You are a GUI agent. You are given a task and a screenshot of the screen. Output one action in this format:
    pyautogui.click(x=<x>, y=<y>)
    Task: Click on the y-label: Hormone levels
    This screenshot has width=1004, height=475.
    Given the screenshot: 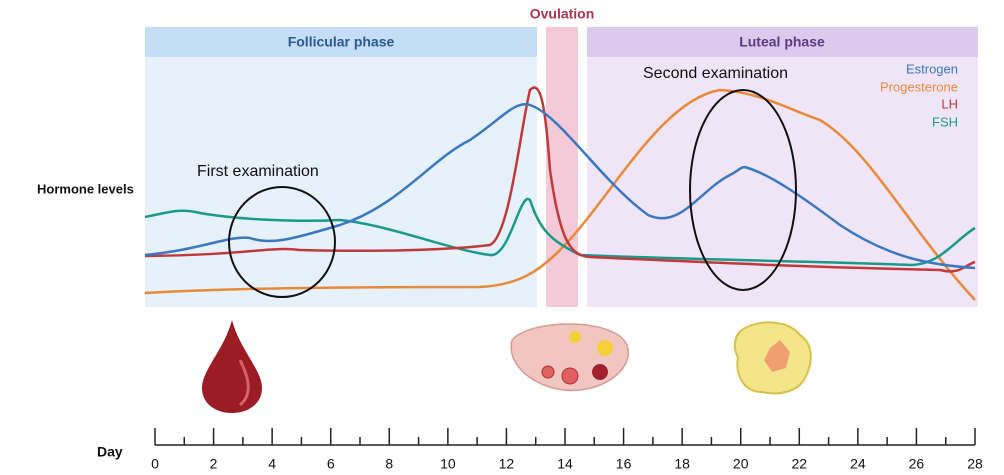 What is the action you would take?
    pyautogui.click(x=85, y=188)
    